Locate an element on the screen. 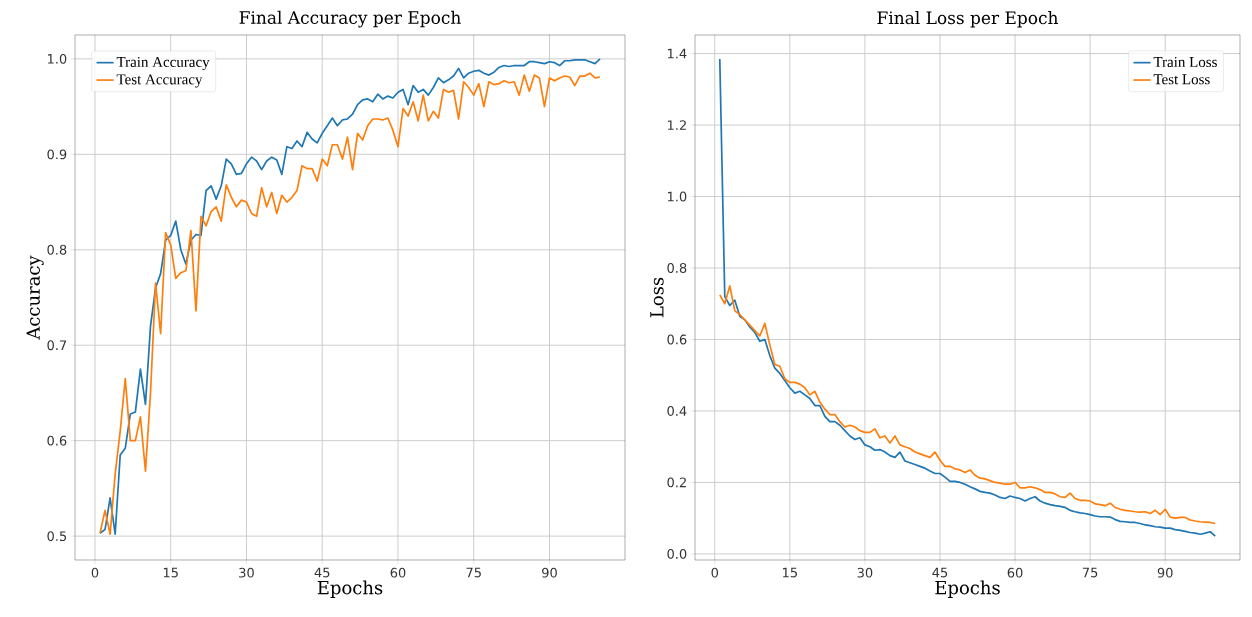 This screenshot has height=617, width=1252. legend-label: Test Accuracy is located at coordinates (159, 81).